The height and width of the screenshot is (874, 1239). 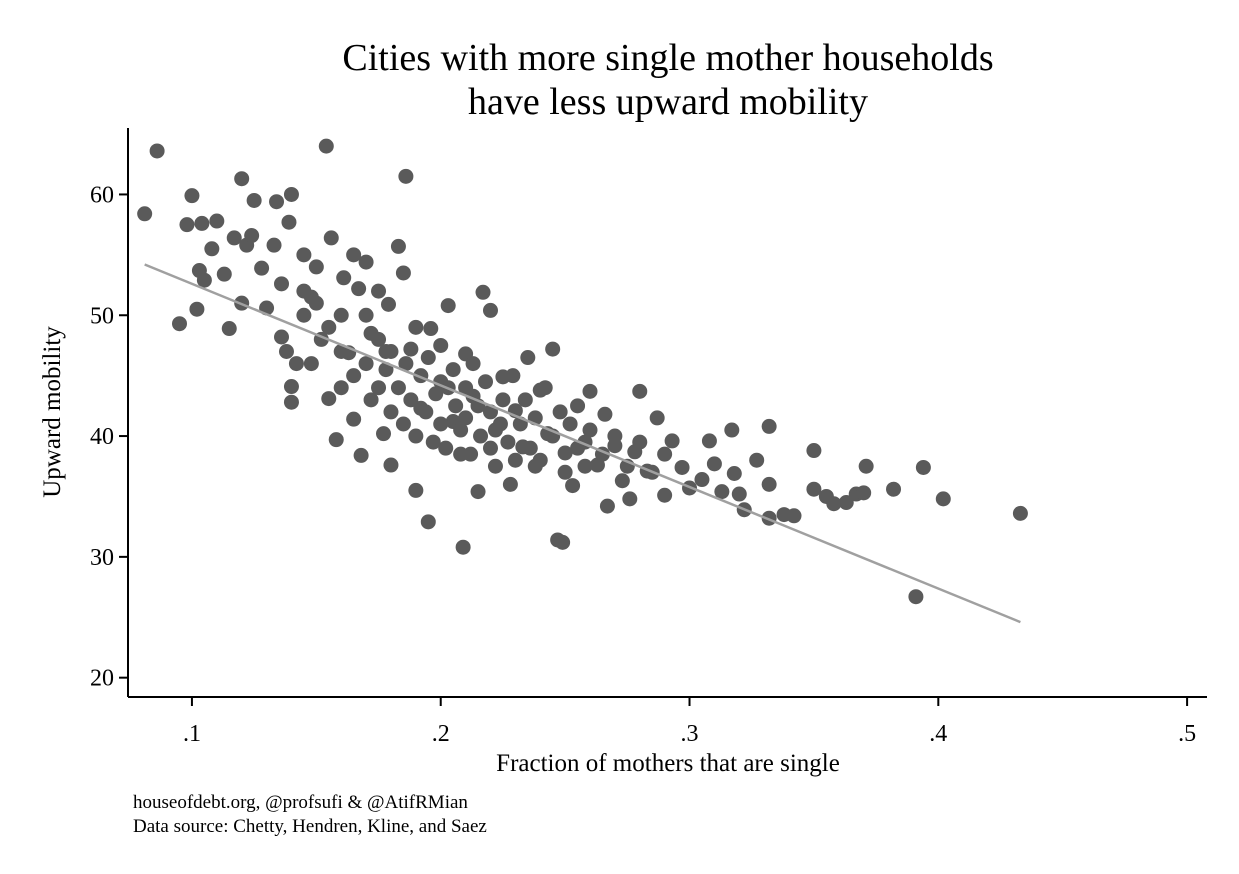 What do you see at coordinates (102, 679) in the screenshot?
I see `y-tick-label: 20` at bounding box center [102, 679].